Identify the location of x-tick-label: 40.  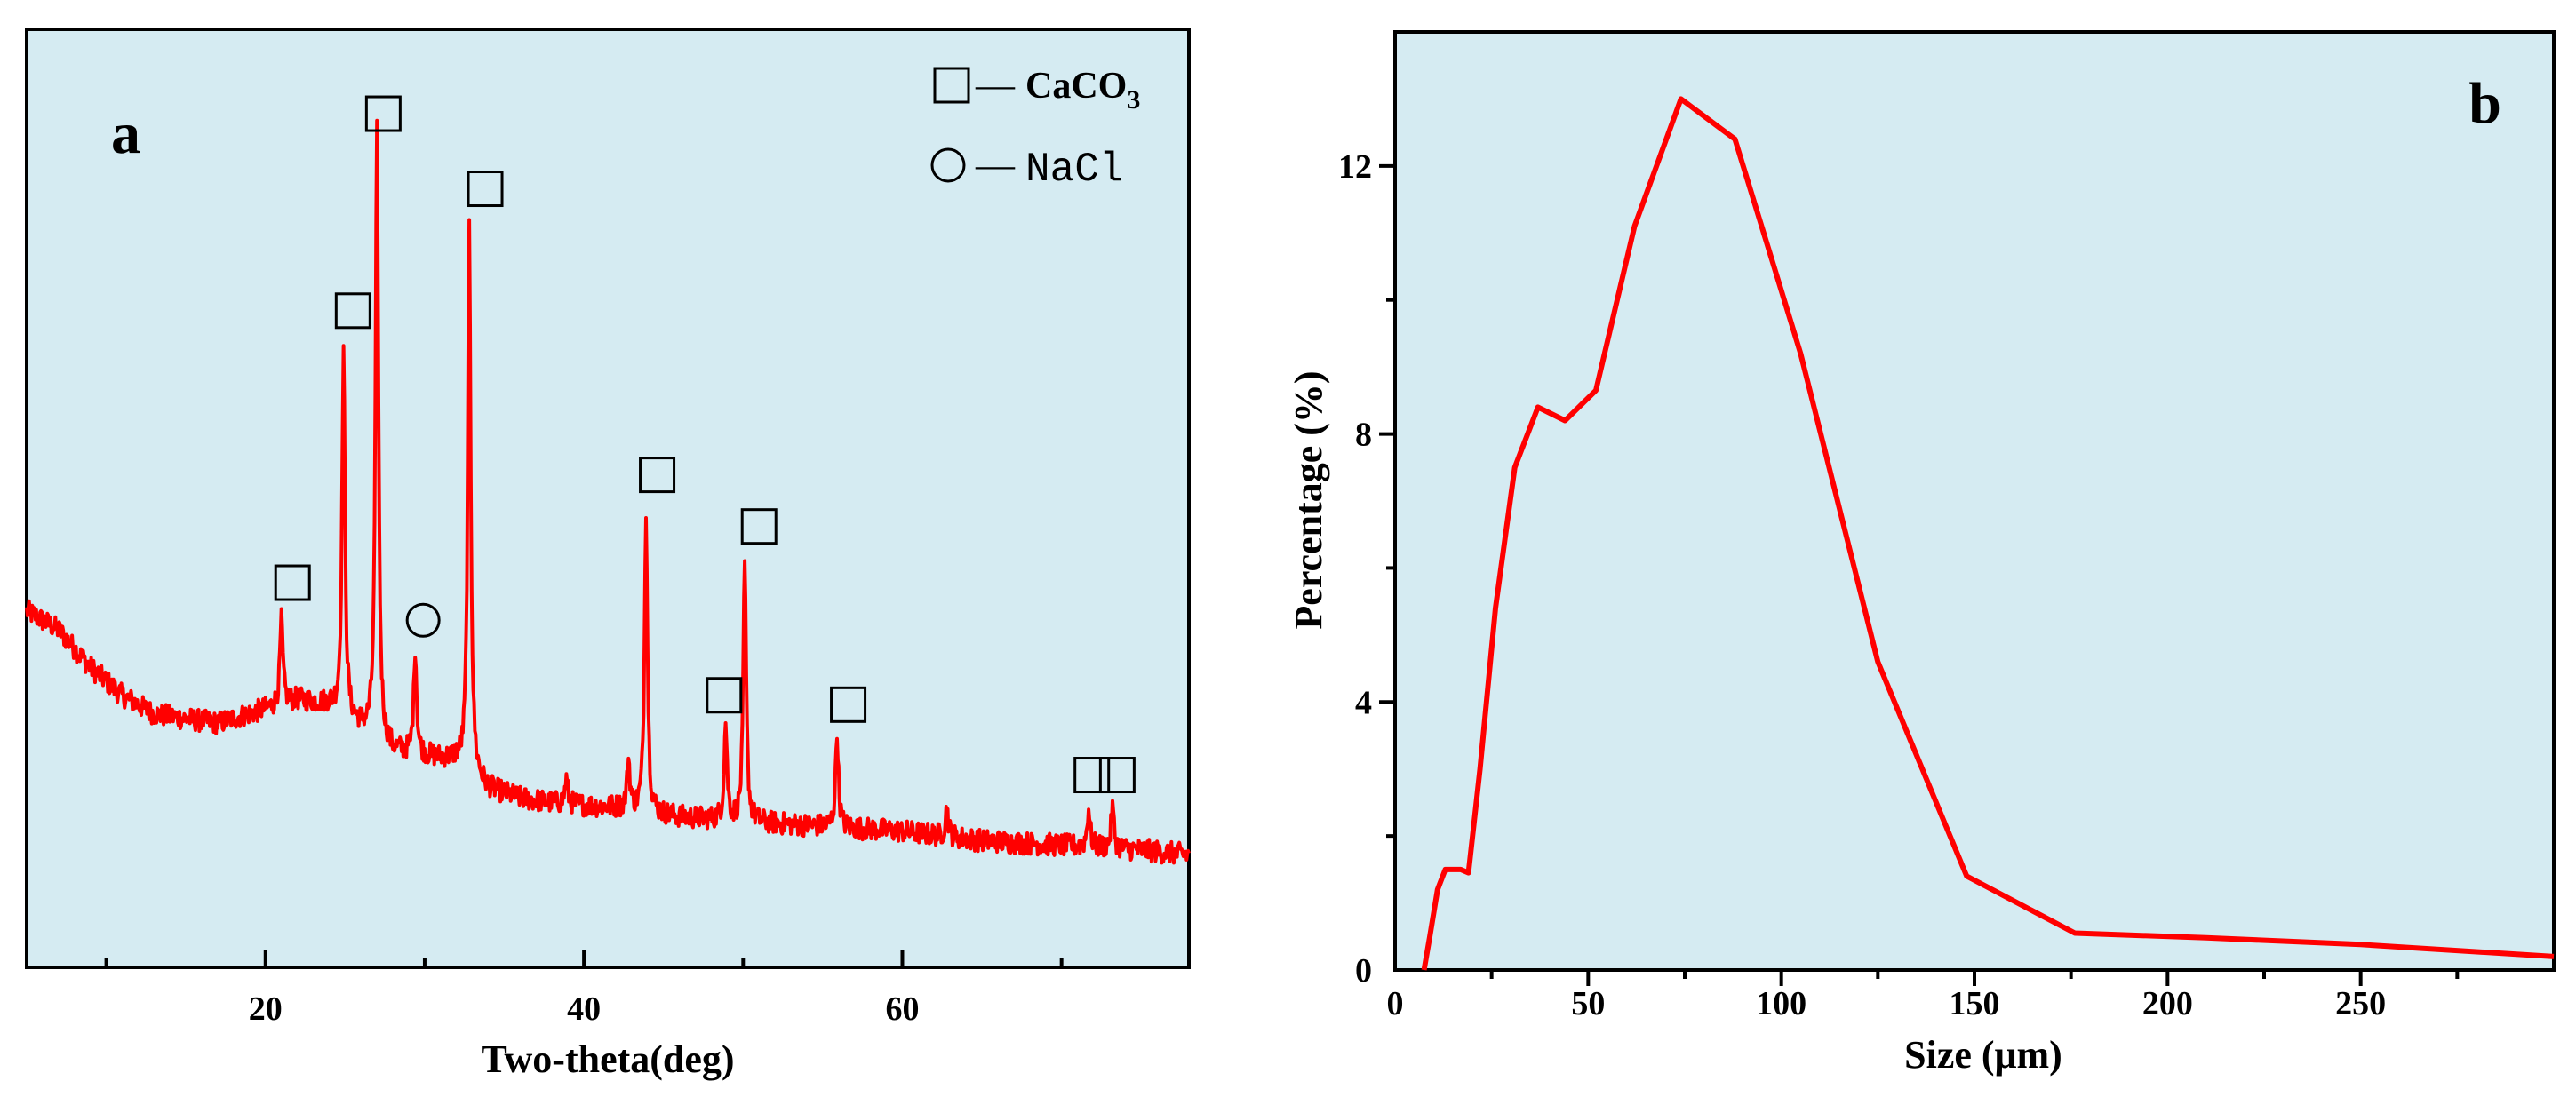
(584, 1009).